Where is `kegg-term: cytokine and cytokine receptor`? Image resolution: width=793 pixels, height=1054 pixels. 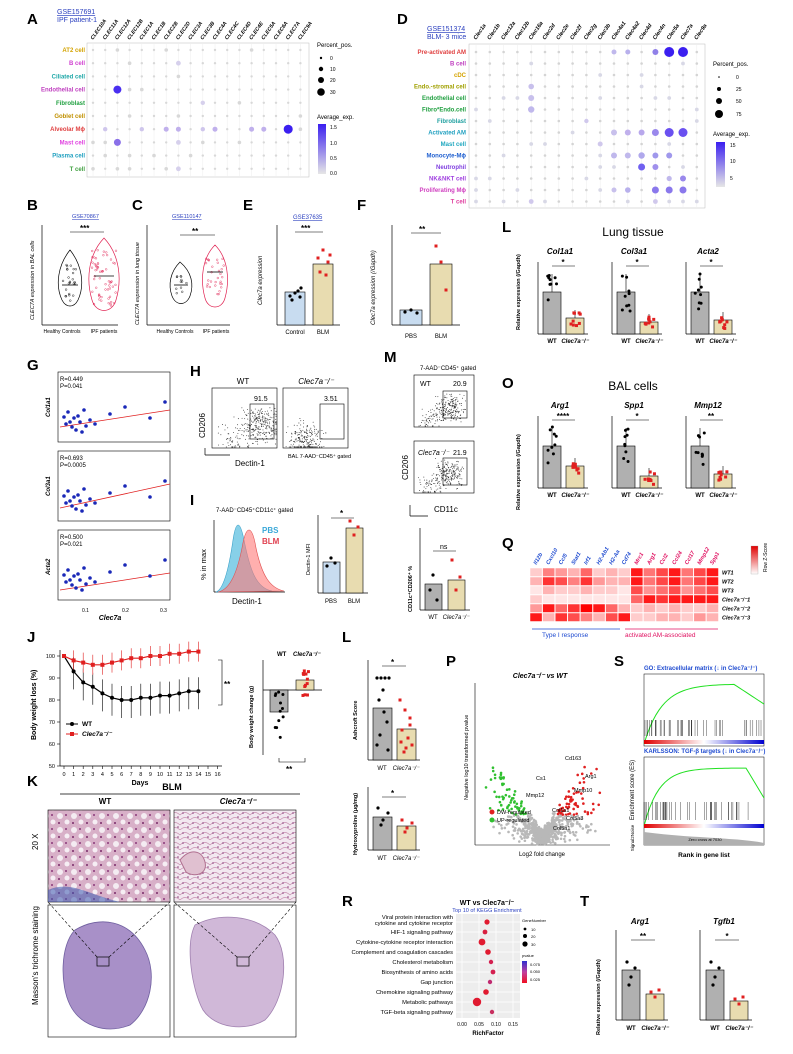
kegg-term: cytokine and cytokine receptor is located at coordinates (414, 924).